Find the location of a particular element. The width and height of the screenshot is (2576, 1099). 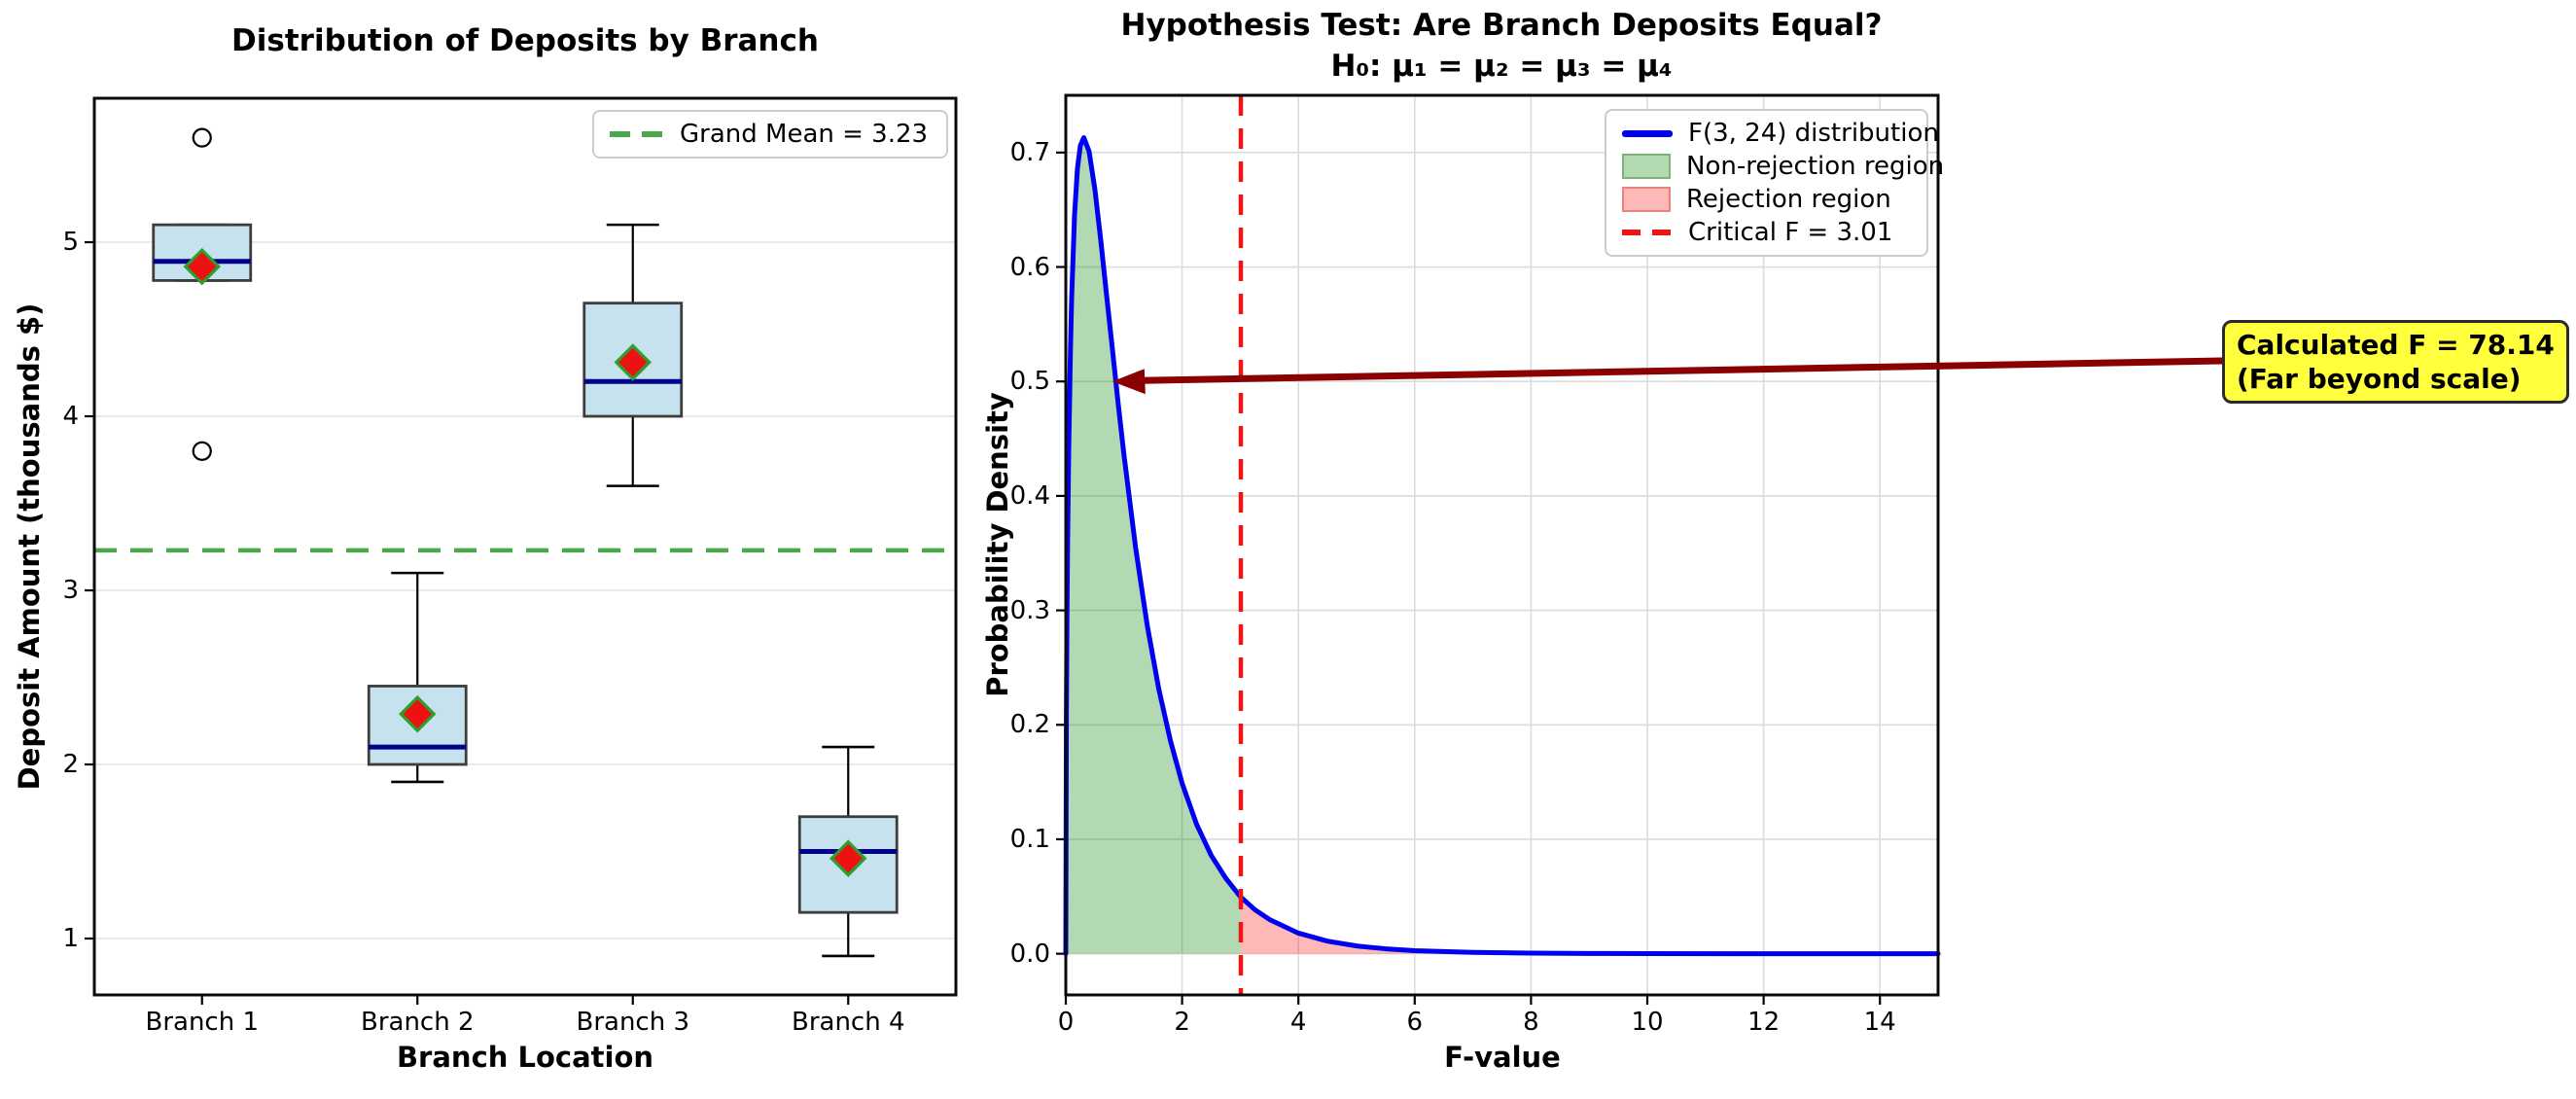

critical-f-dashed-line-icon is located at coordinates (1648, 232).